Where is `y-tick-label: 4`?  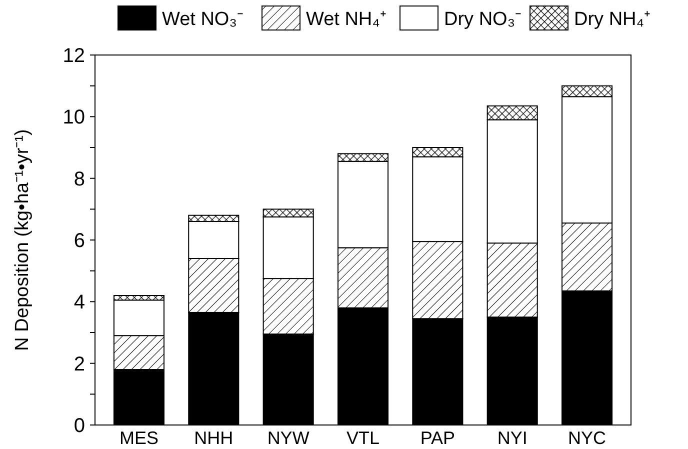 y-tick-label: 4 is located at coordinates (79, 303).